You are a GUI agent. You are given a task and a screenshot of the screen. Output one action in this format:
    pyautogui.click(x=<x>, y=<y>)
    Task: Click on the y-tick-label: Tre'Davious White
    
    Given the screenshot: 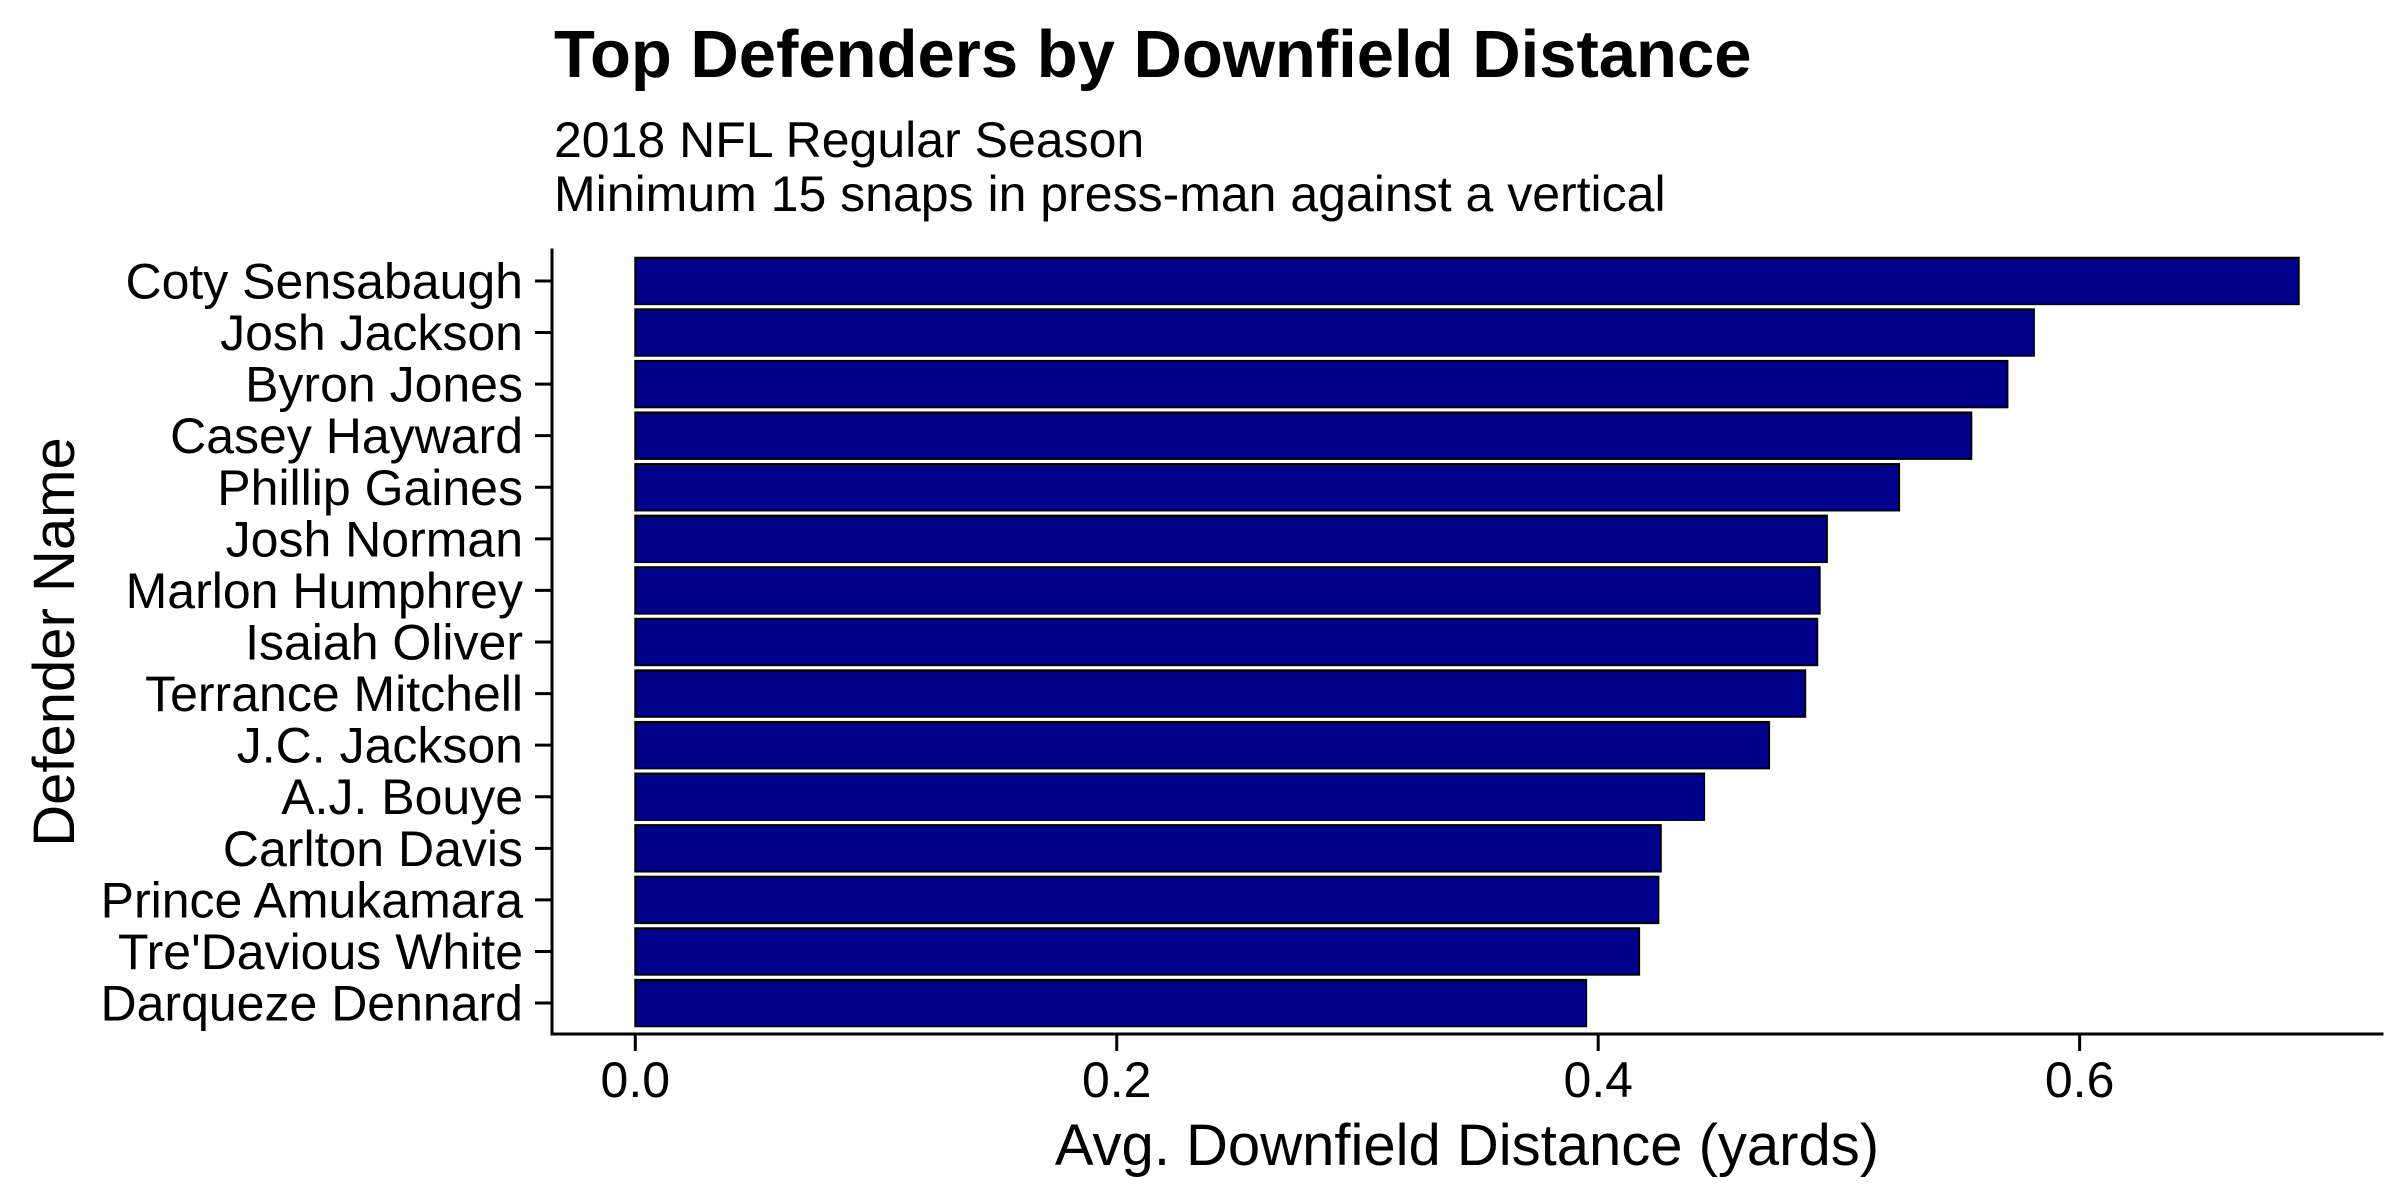 What is the action you would take?
    pyautogui.click(x=320, y=952)
    